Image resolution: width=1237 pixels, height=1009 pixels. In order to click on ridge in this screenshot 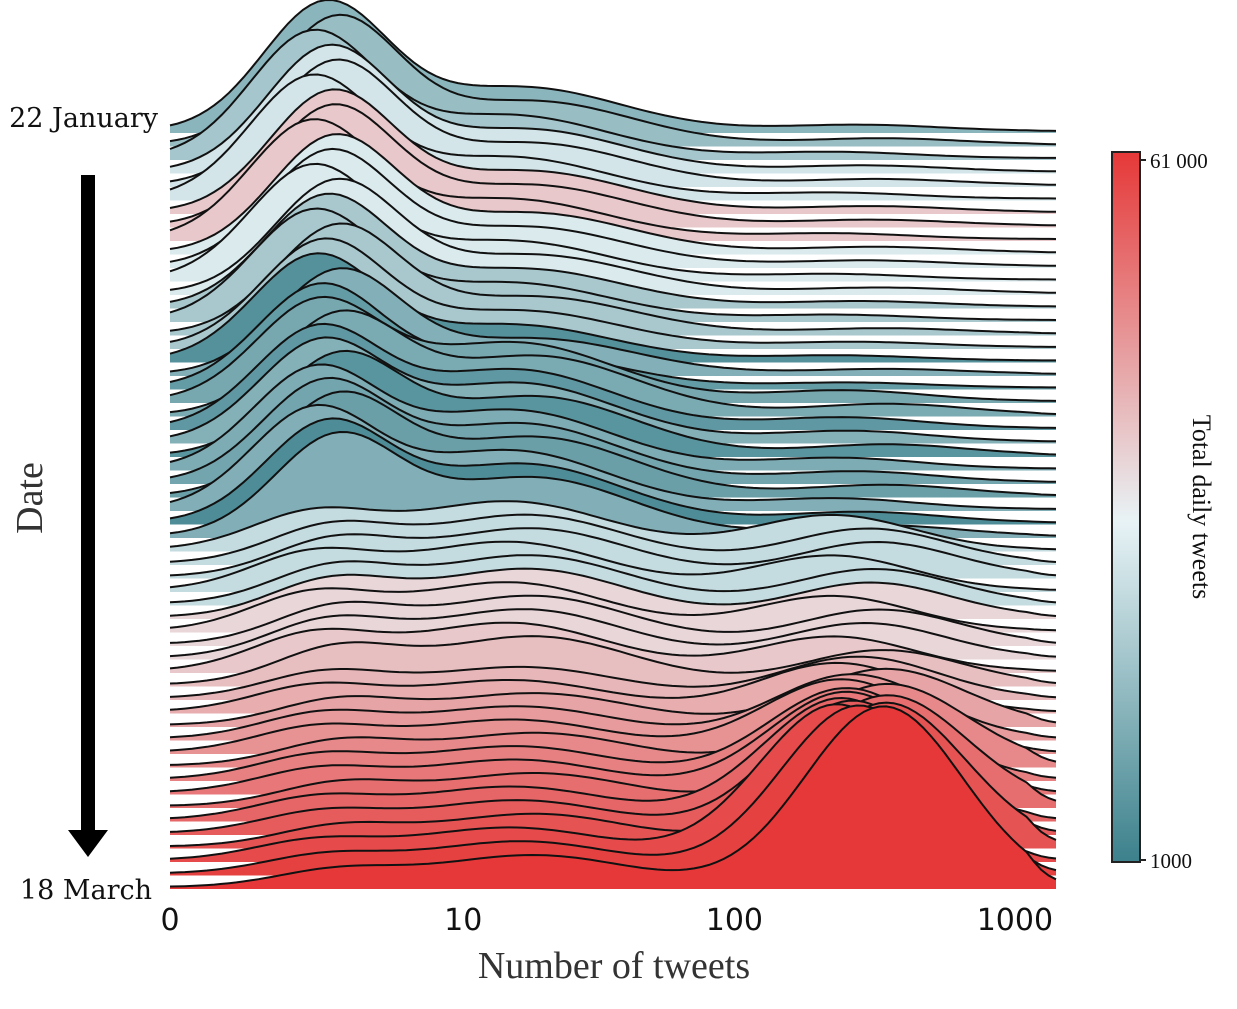, I will do `click(613, 797)`.